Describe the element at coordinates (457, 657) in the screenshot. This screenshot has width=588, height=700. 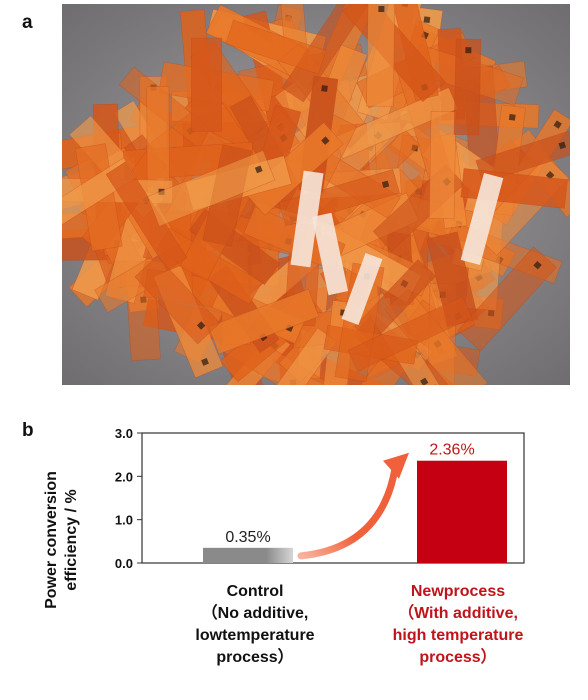
I see `category-label-new-process-line4: process）` at that location.